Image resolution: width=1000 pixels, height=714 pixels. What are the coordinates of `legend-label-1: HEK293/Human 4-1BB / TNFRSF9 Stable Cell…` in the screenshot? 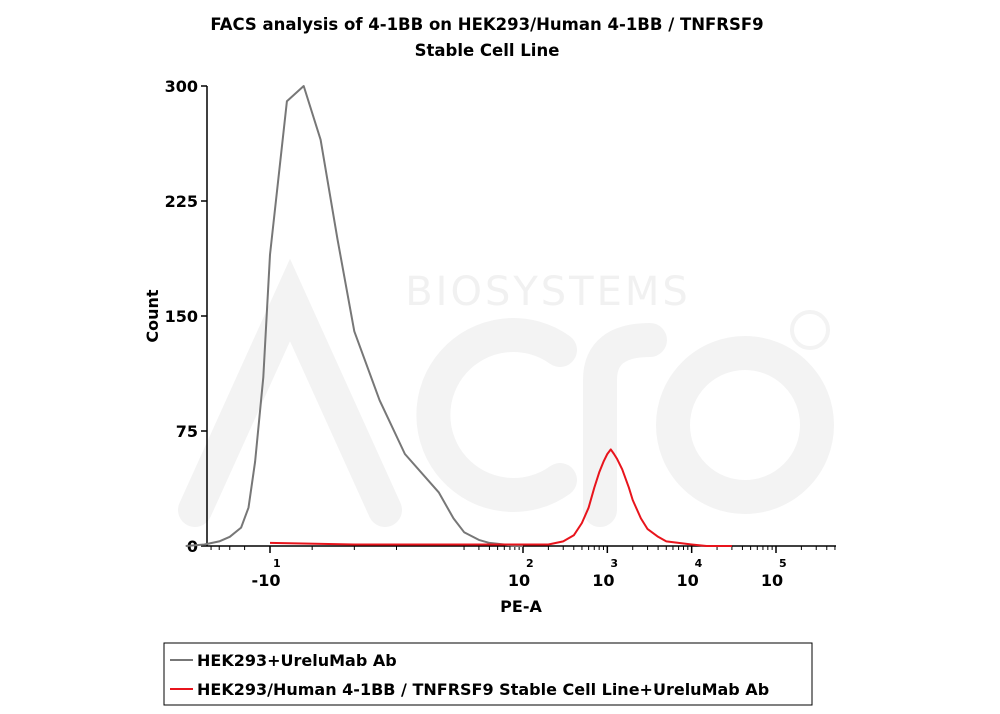 It's located at (483, 689).